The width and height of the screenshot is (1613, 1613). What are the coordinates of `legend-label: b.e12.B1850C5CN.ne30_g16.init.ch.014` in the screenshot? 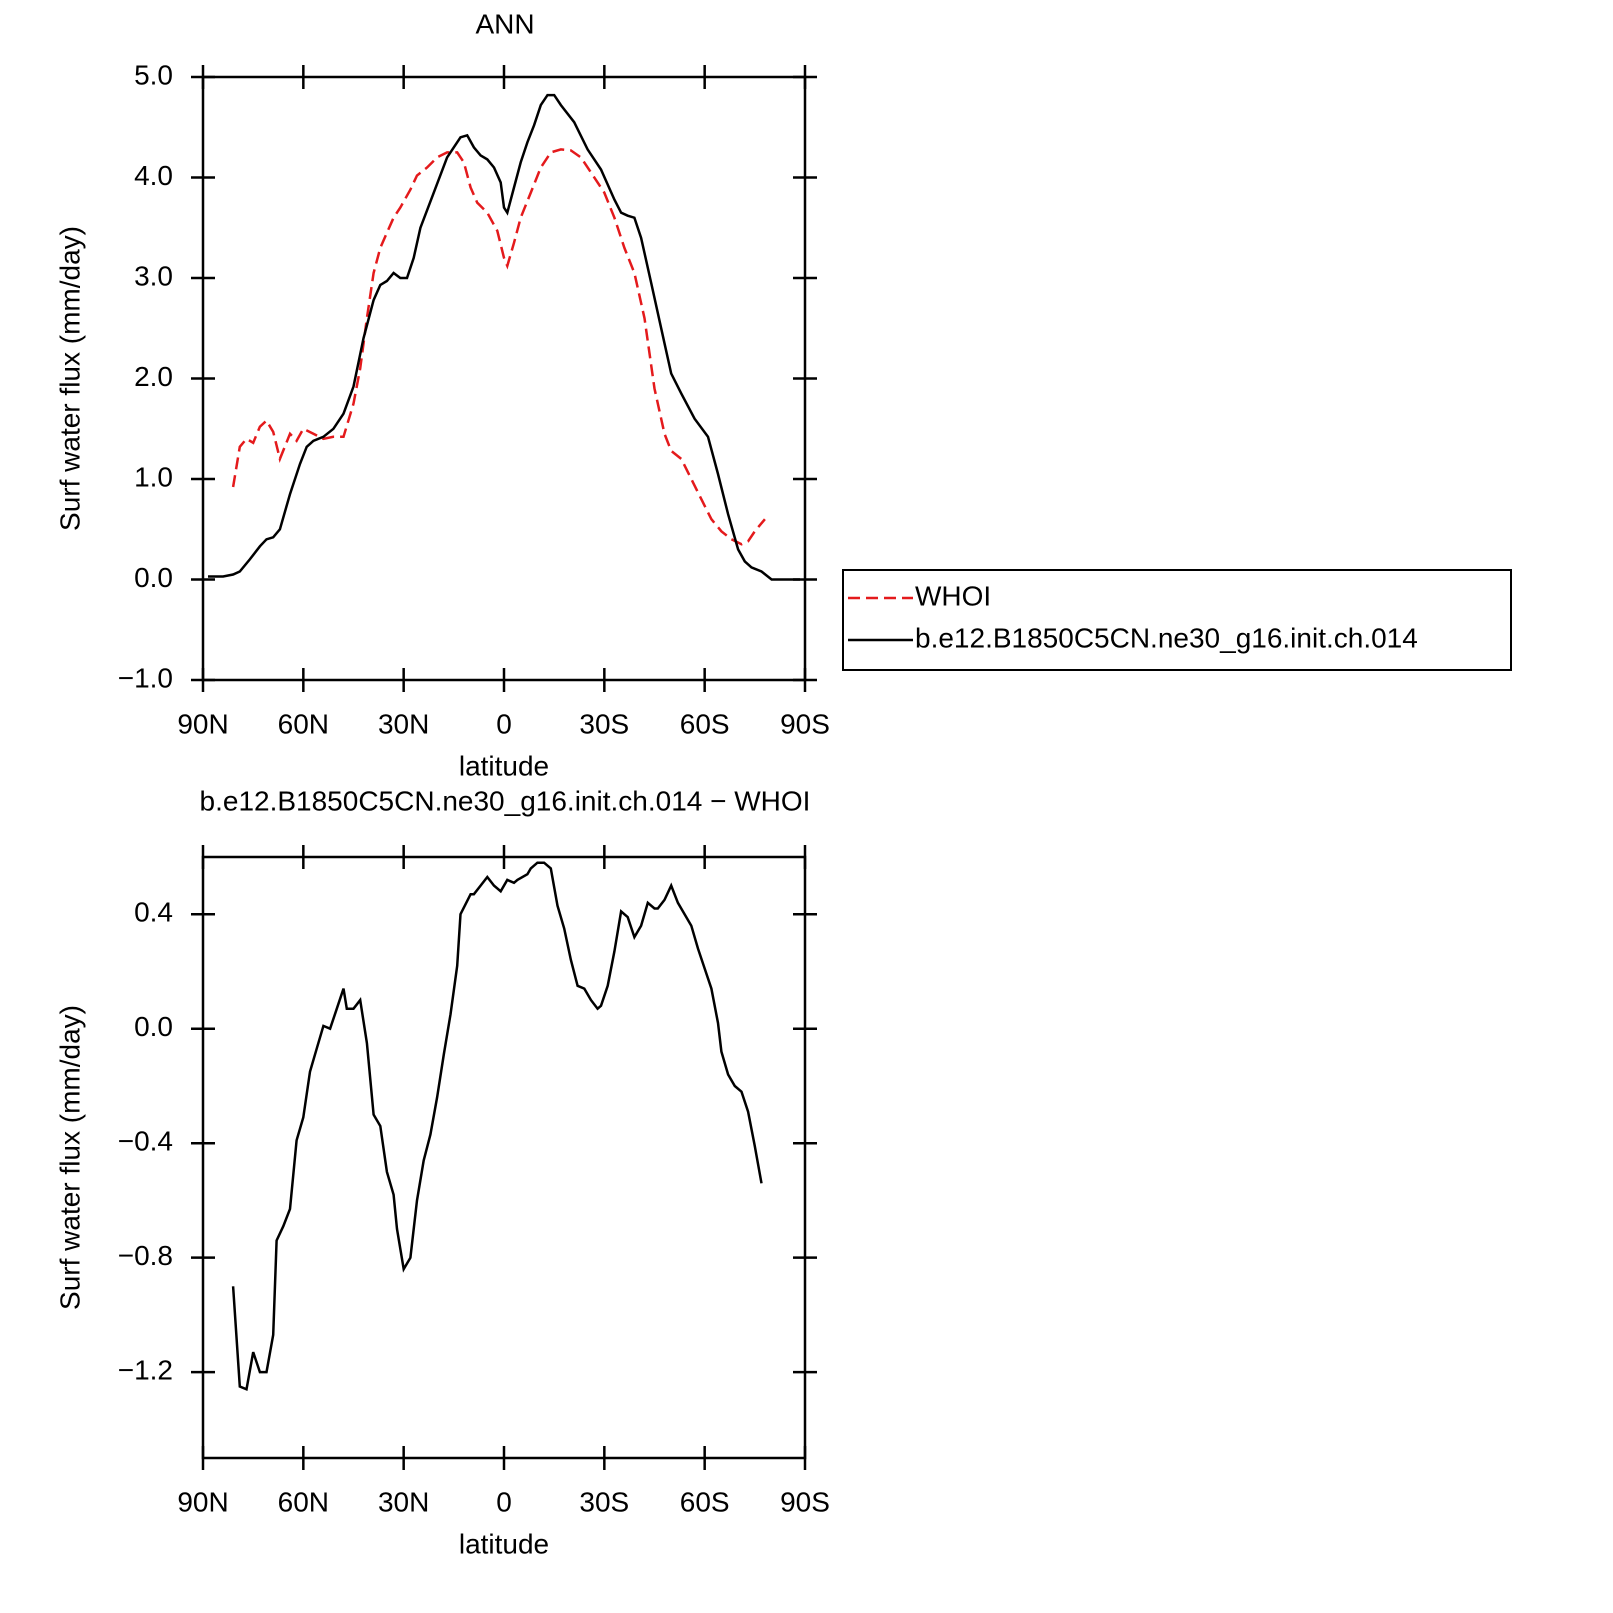 It's located at (1166, 637).